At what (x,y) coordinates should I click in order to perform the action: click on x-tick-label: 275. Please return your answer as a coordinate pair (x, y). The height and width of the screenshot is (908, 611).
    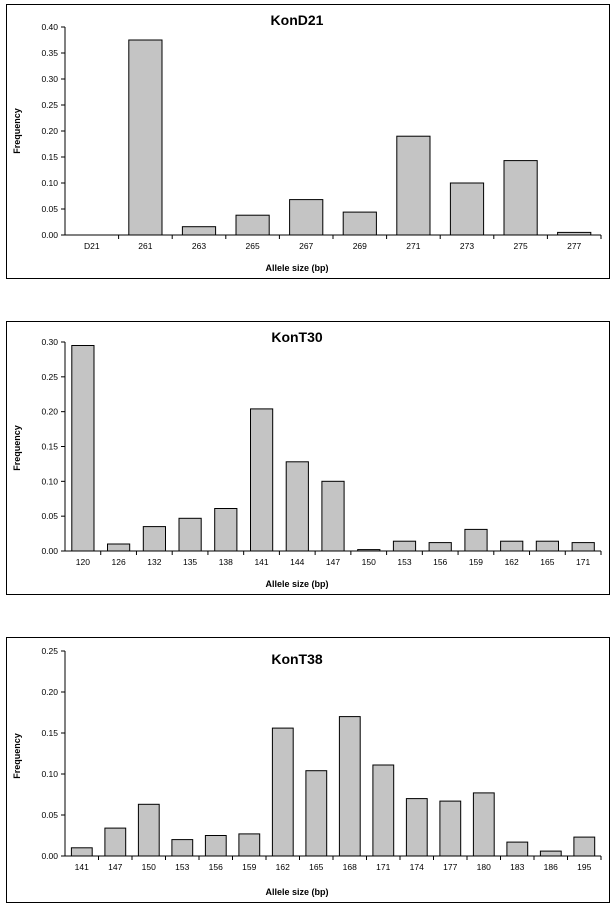
    Looking at the image, I should click on (521, 246).